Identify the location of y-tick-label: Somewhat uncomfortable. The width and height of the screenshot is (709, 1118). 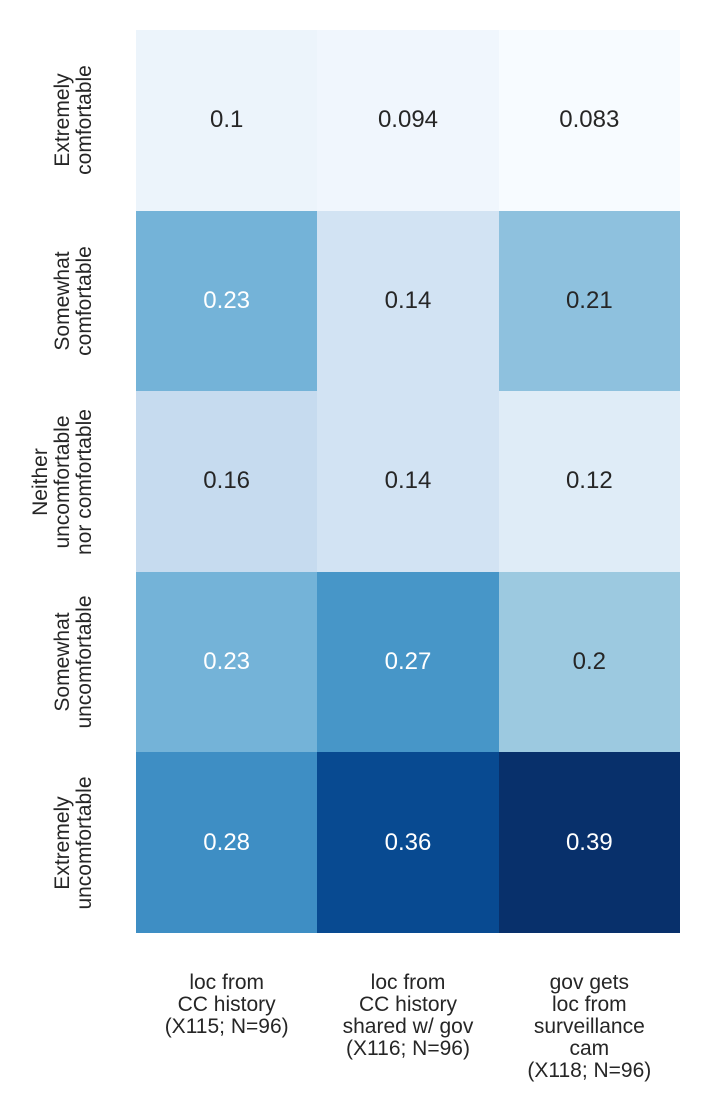
(73, 662).